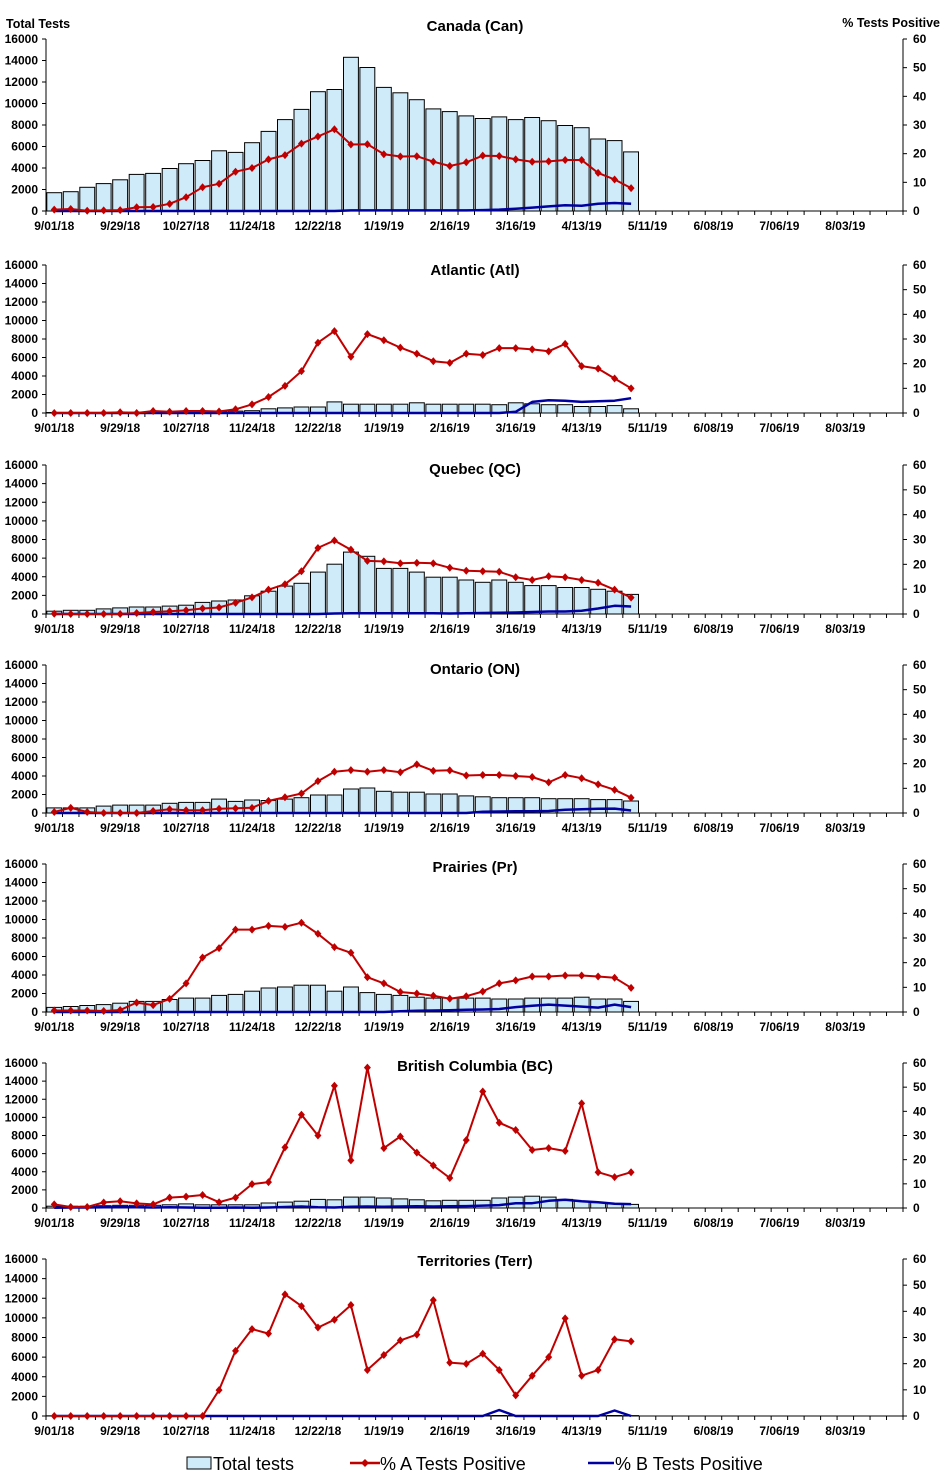 The width and height of the screenshot is (946, 1477). Describe the element at coordinates (24, 168) in the screenshot. I see `y-left-tick-label: 4000` at that location.